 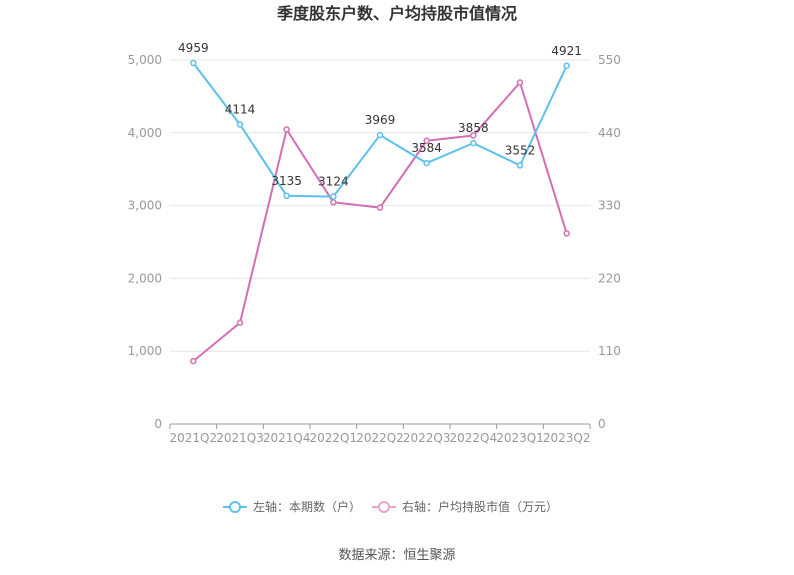 I want to click on legend-label-right: 右轴：户均持股市值（万元）, so click(x=480, y=506).